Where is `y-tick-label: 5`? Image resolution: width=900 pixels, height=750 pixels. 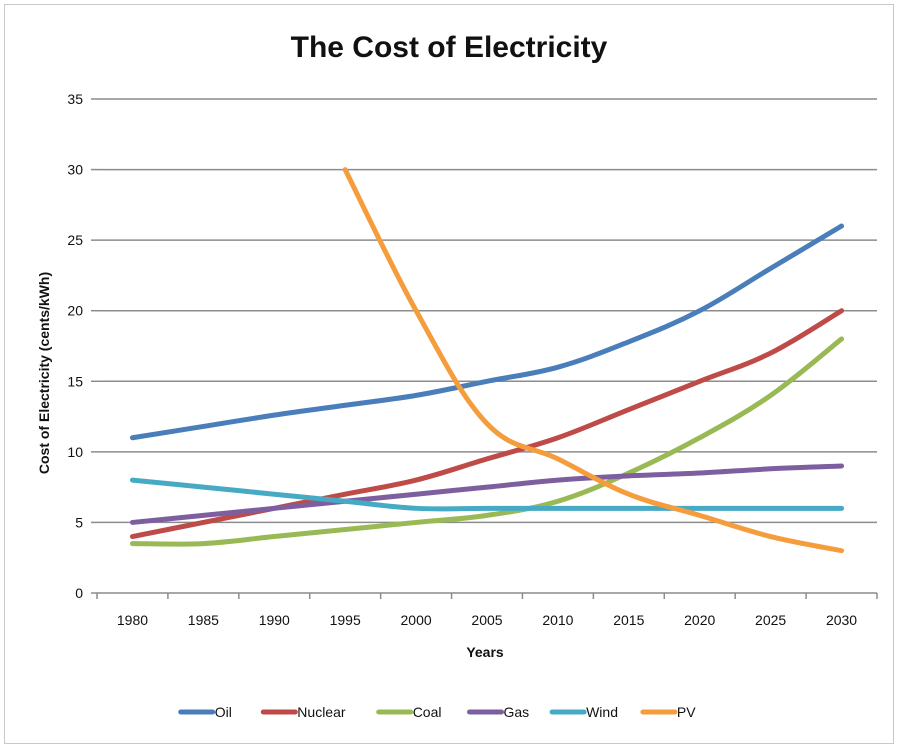
y-tick-label: 5 is located at coordinates (79, 522).